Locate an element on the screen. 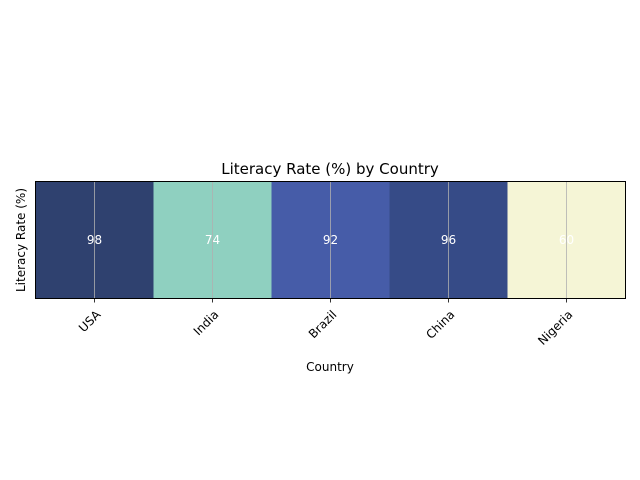 This screenshot has height=480, width=640. x-axis-ticks: USA India Brazil China Nigeria is located at coordinates (325, 323).